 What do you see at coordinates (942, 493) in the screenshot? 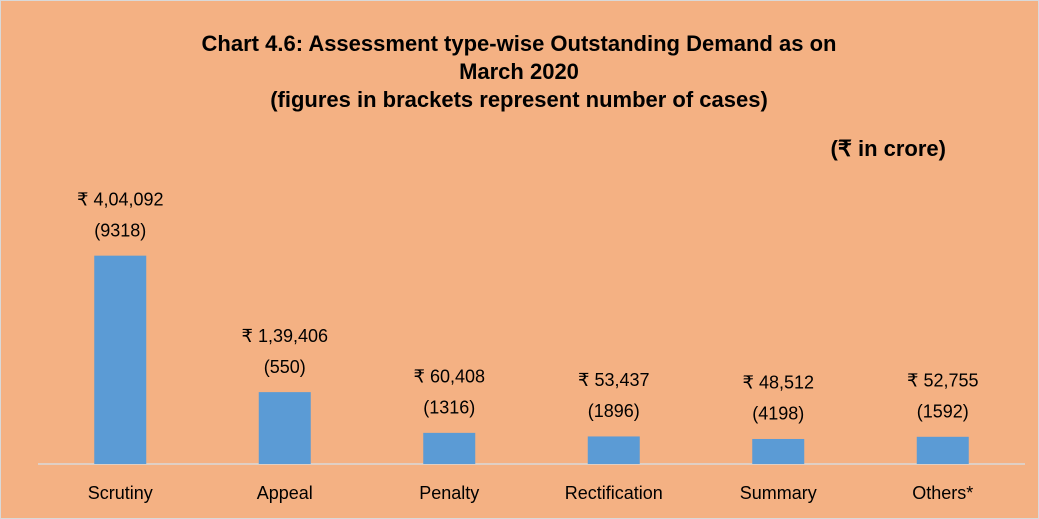
I see `x-tick-label: Others*` at bounding box center [942, 493].